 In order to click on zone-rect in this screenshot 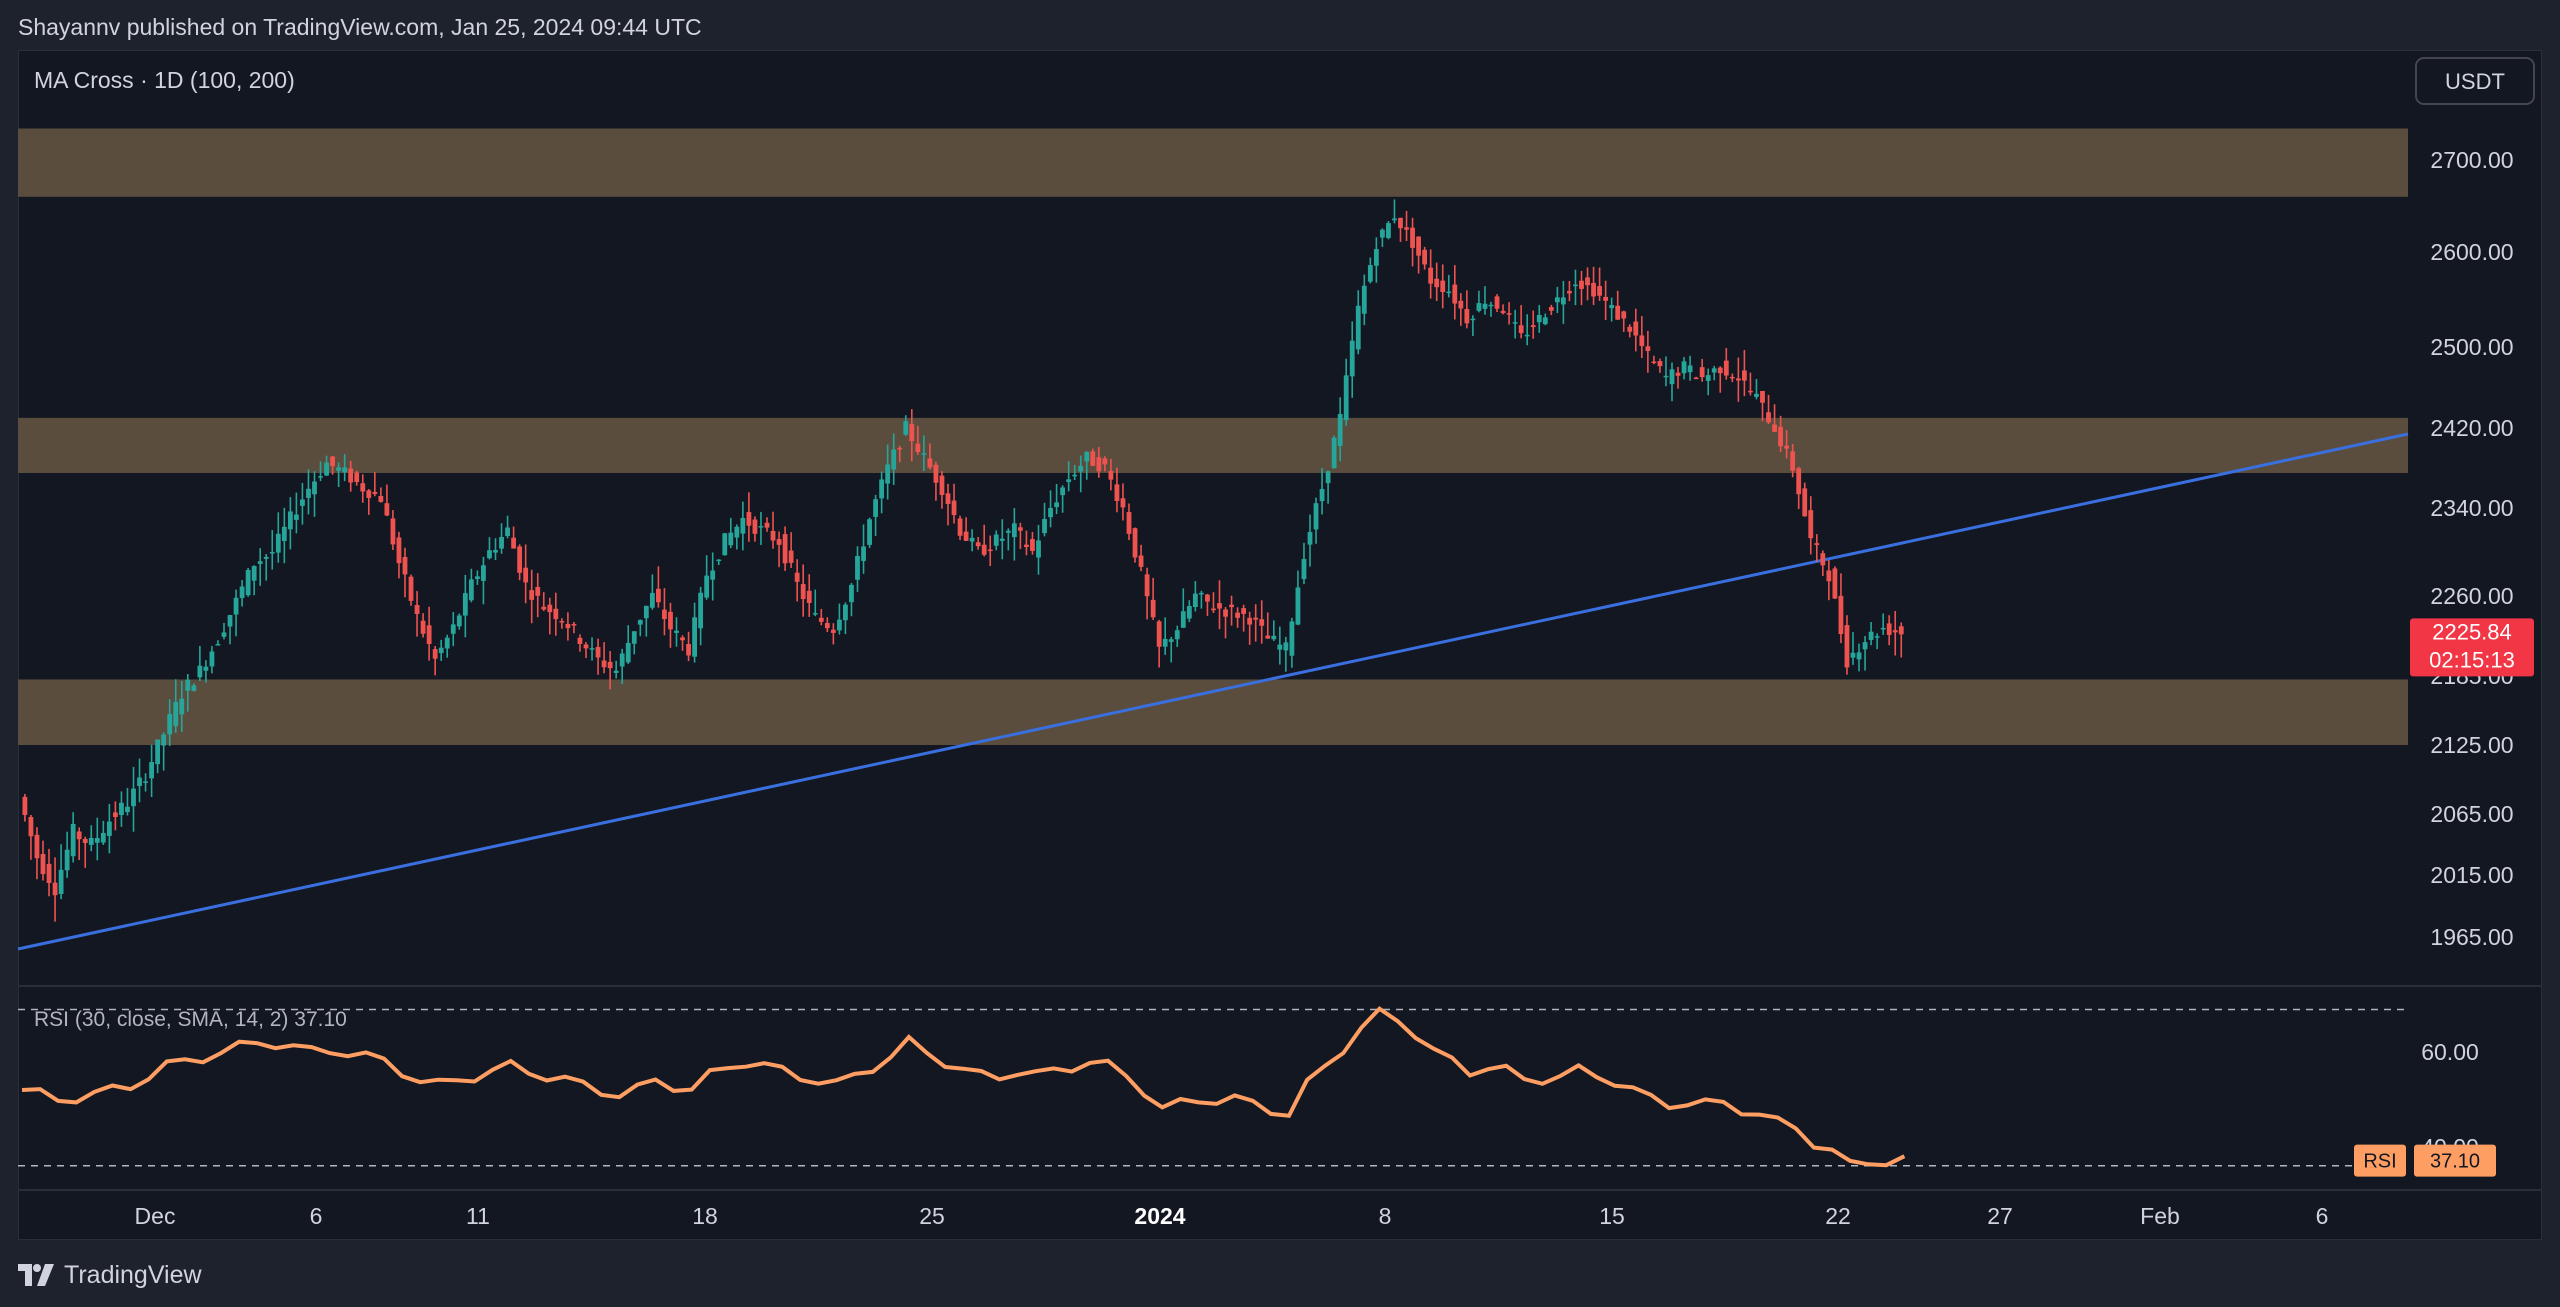, I will do `click(1213, 712)`.